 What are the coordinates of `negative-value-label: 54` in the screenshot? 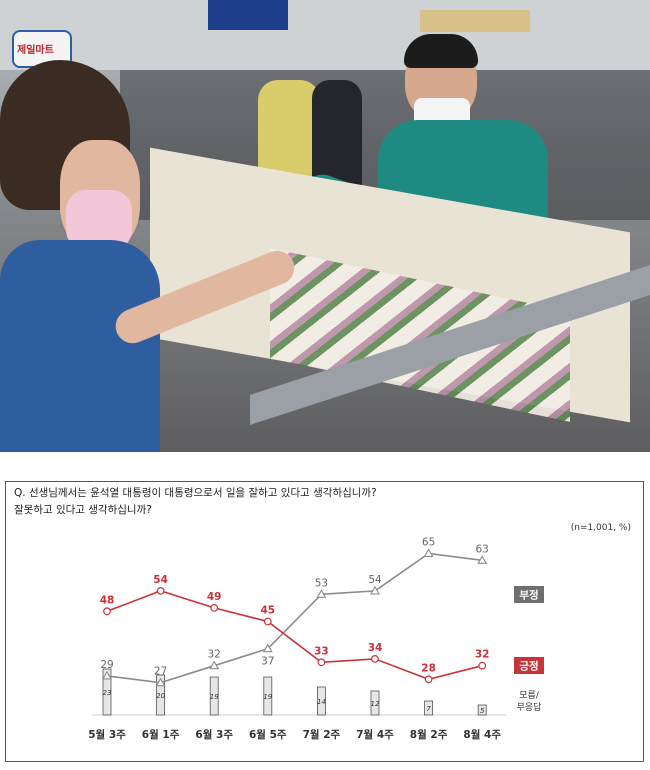 It's located at (375, 580).